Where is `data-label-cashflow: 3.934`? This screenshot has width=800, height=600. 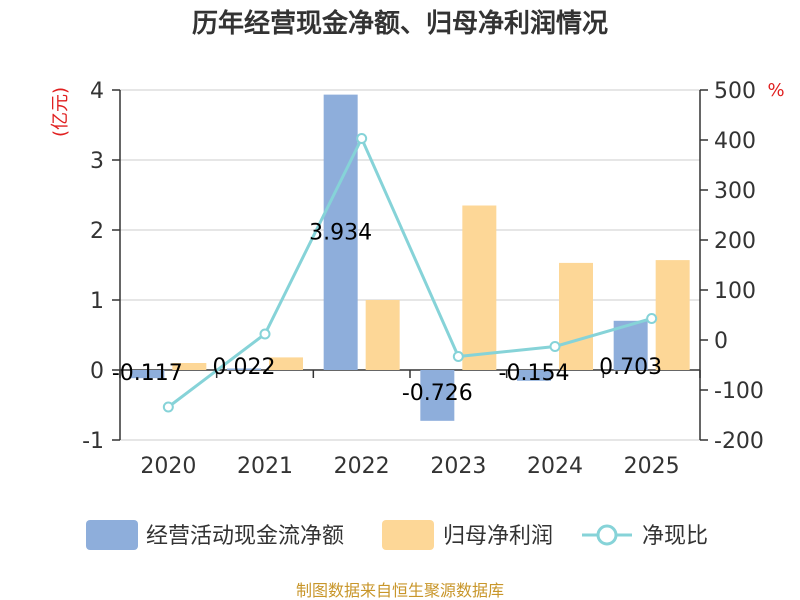 data-label-cashflow: 3.934 is located at coordinates (340, 233).